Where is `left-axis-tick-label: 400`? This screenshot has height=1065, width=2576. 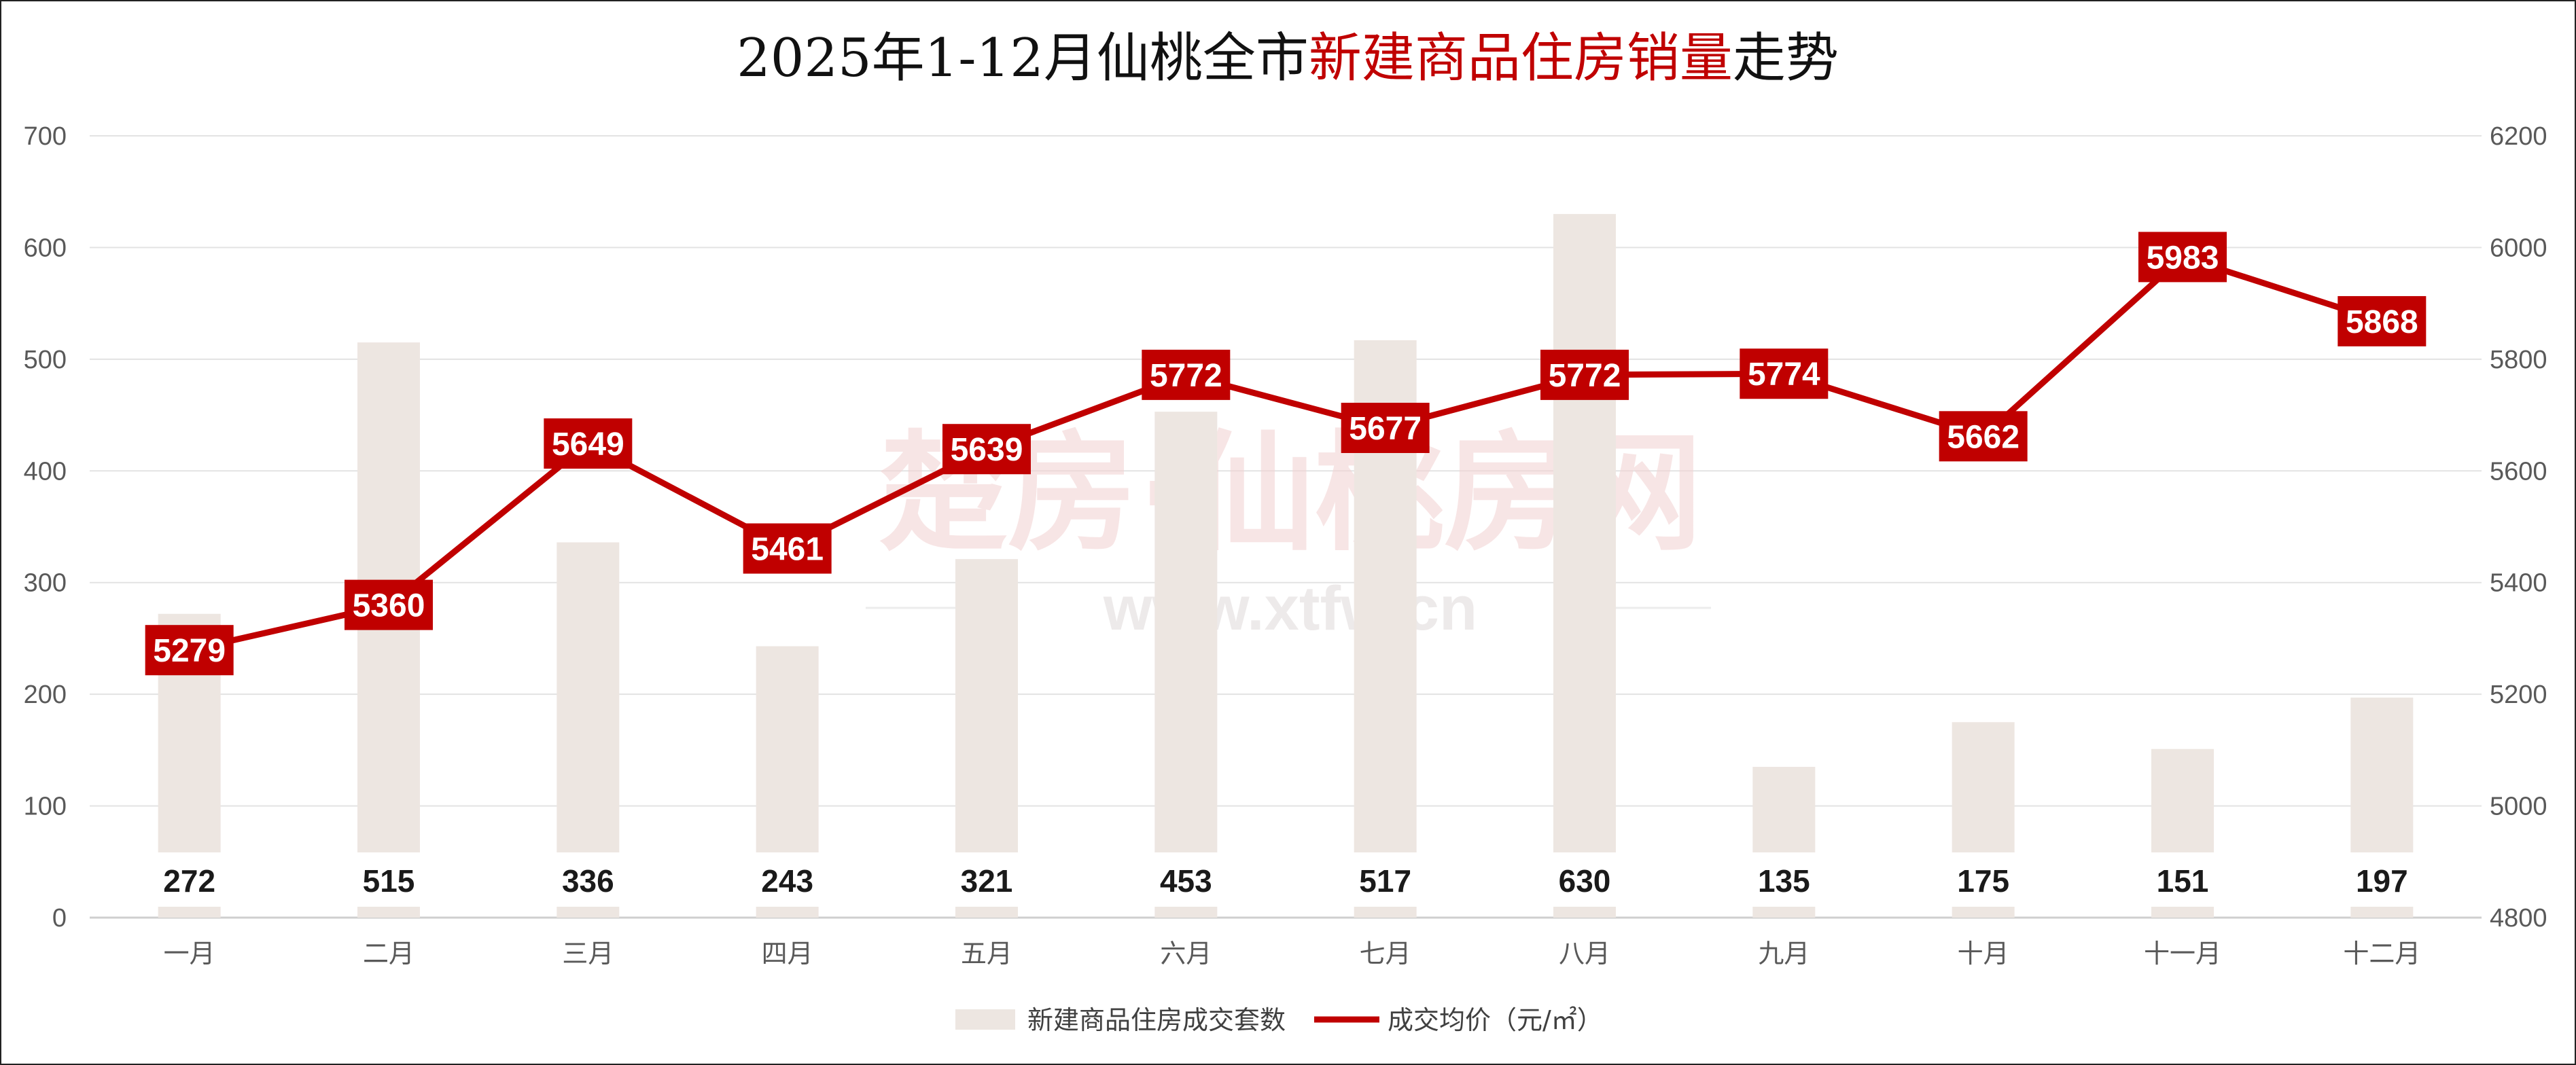 left-axis-tick-label: 400 is located at coordinates (45, 472).